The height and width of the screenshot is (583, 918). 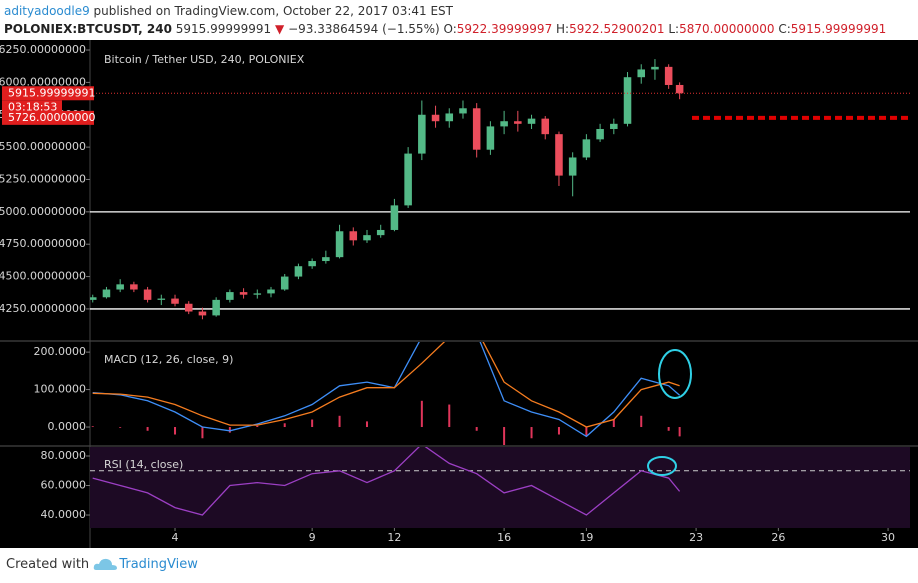 What do you see at coordinates (364, 29) in the screenshot?
I see `change: −93.33864594 (−1.55%)` at bounding box center [364, 29].